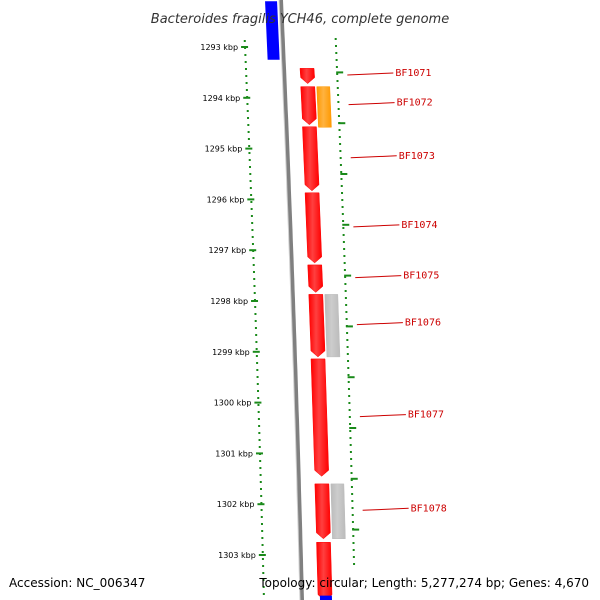  I want to click on gene-arrow-bf1071, so click(307, 76).